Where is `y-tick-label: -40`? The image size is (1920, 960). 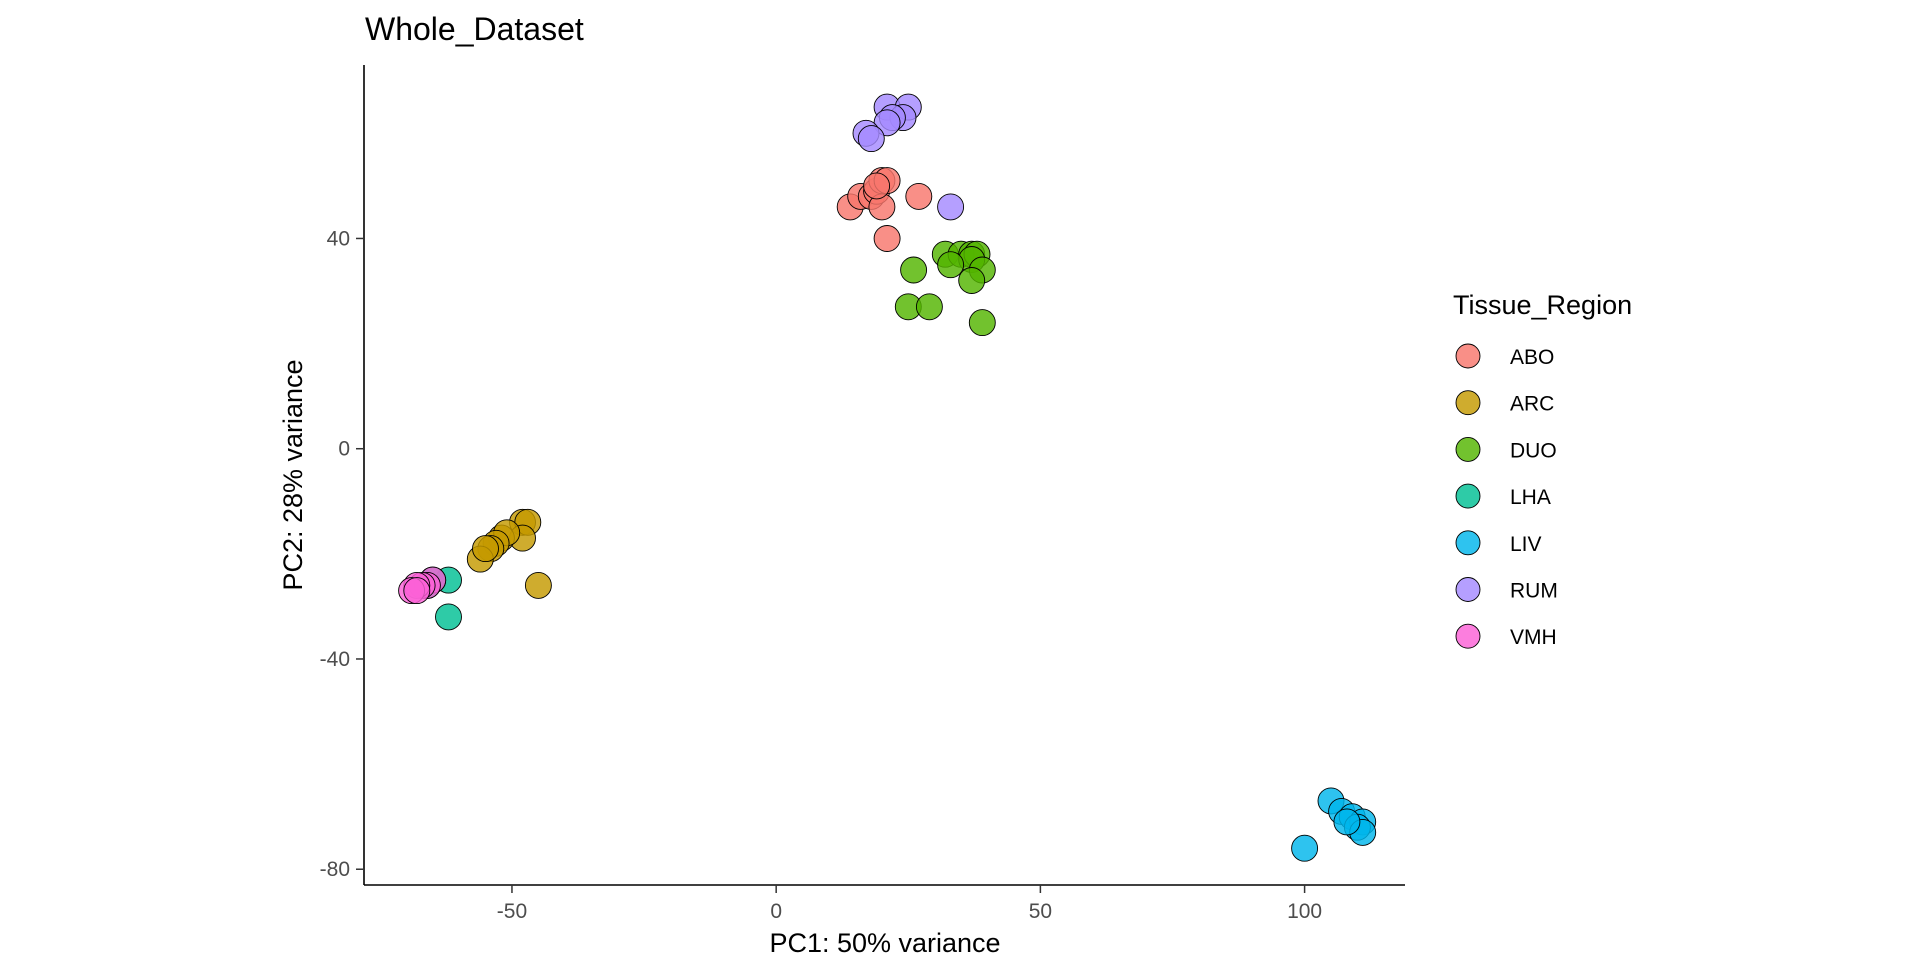
y-tick-label: -40 is located at coordinates (335, 659).